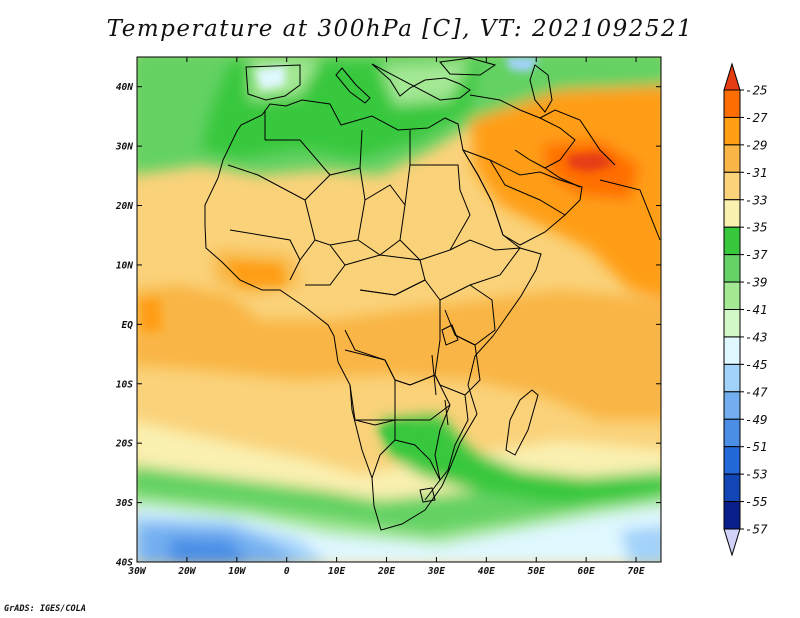 The image size is (800, 618). What do you see at coordinates (237, 571) in the screenshot?
I see `lon-tick-label: 10W` at bounding box center [237, 571].